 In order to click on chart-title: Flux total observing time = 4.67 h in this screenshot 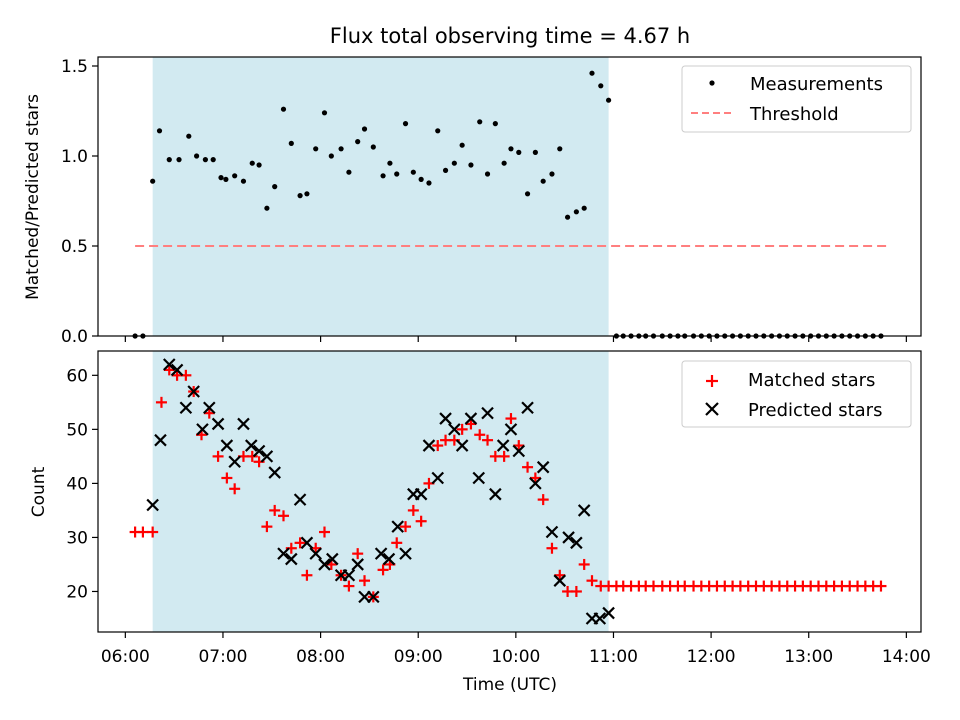, I will do `click(510, 36)`.